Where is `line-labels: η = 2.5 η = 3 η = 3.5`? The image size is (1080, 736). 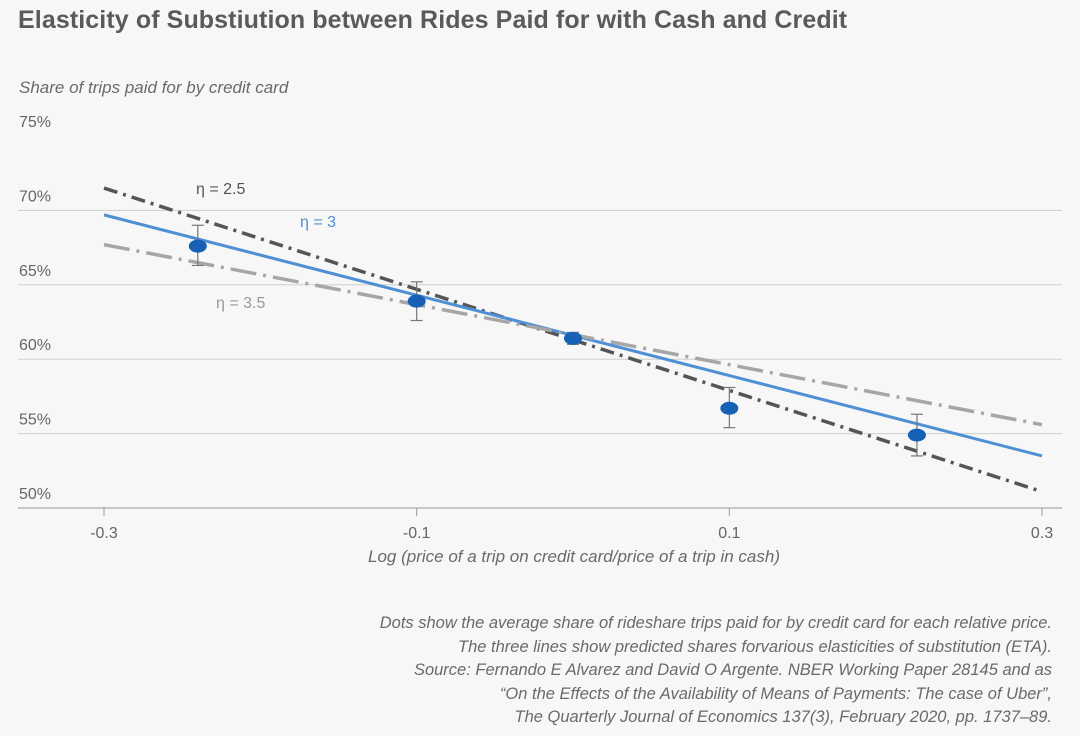
line-labels: η = 2.5 η = 3 η = 3.5 is located at coordinates (266, 246).